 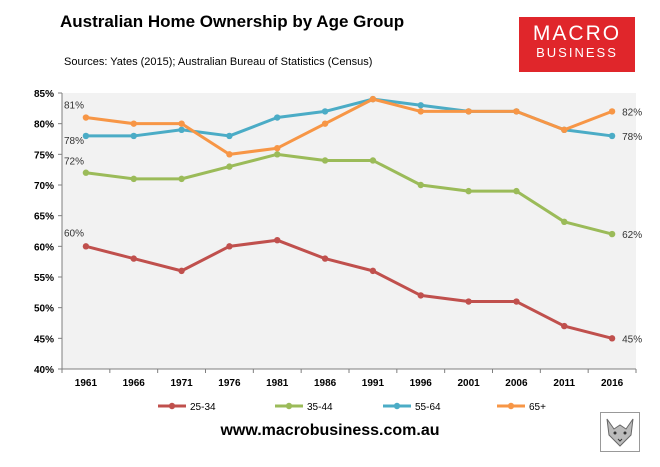 What do you see at coordinates (44, 217) in the screenshot?
I see `y-tick-label: 65%` at bounding box center [44, 217].